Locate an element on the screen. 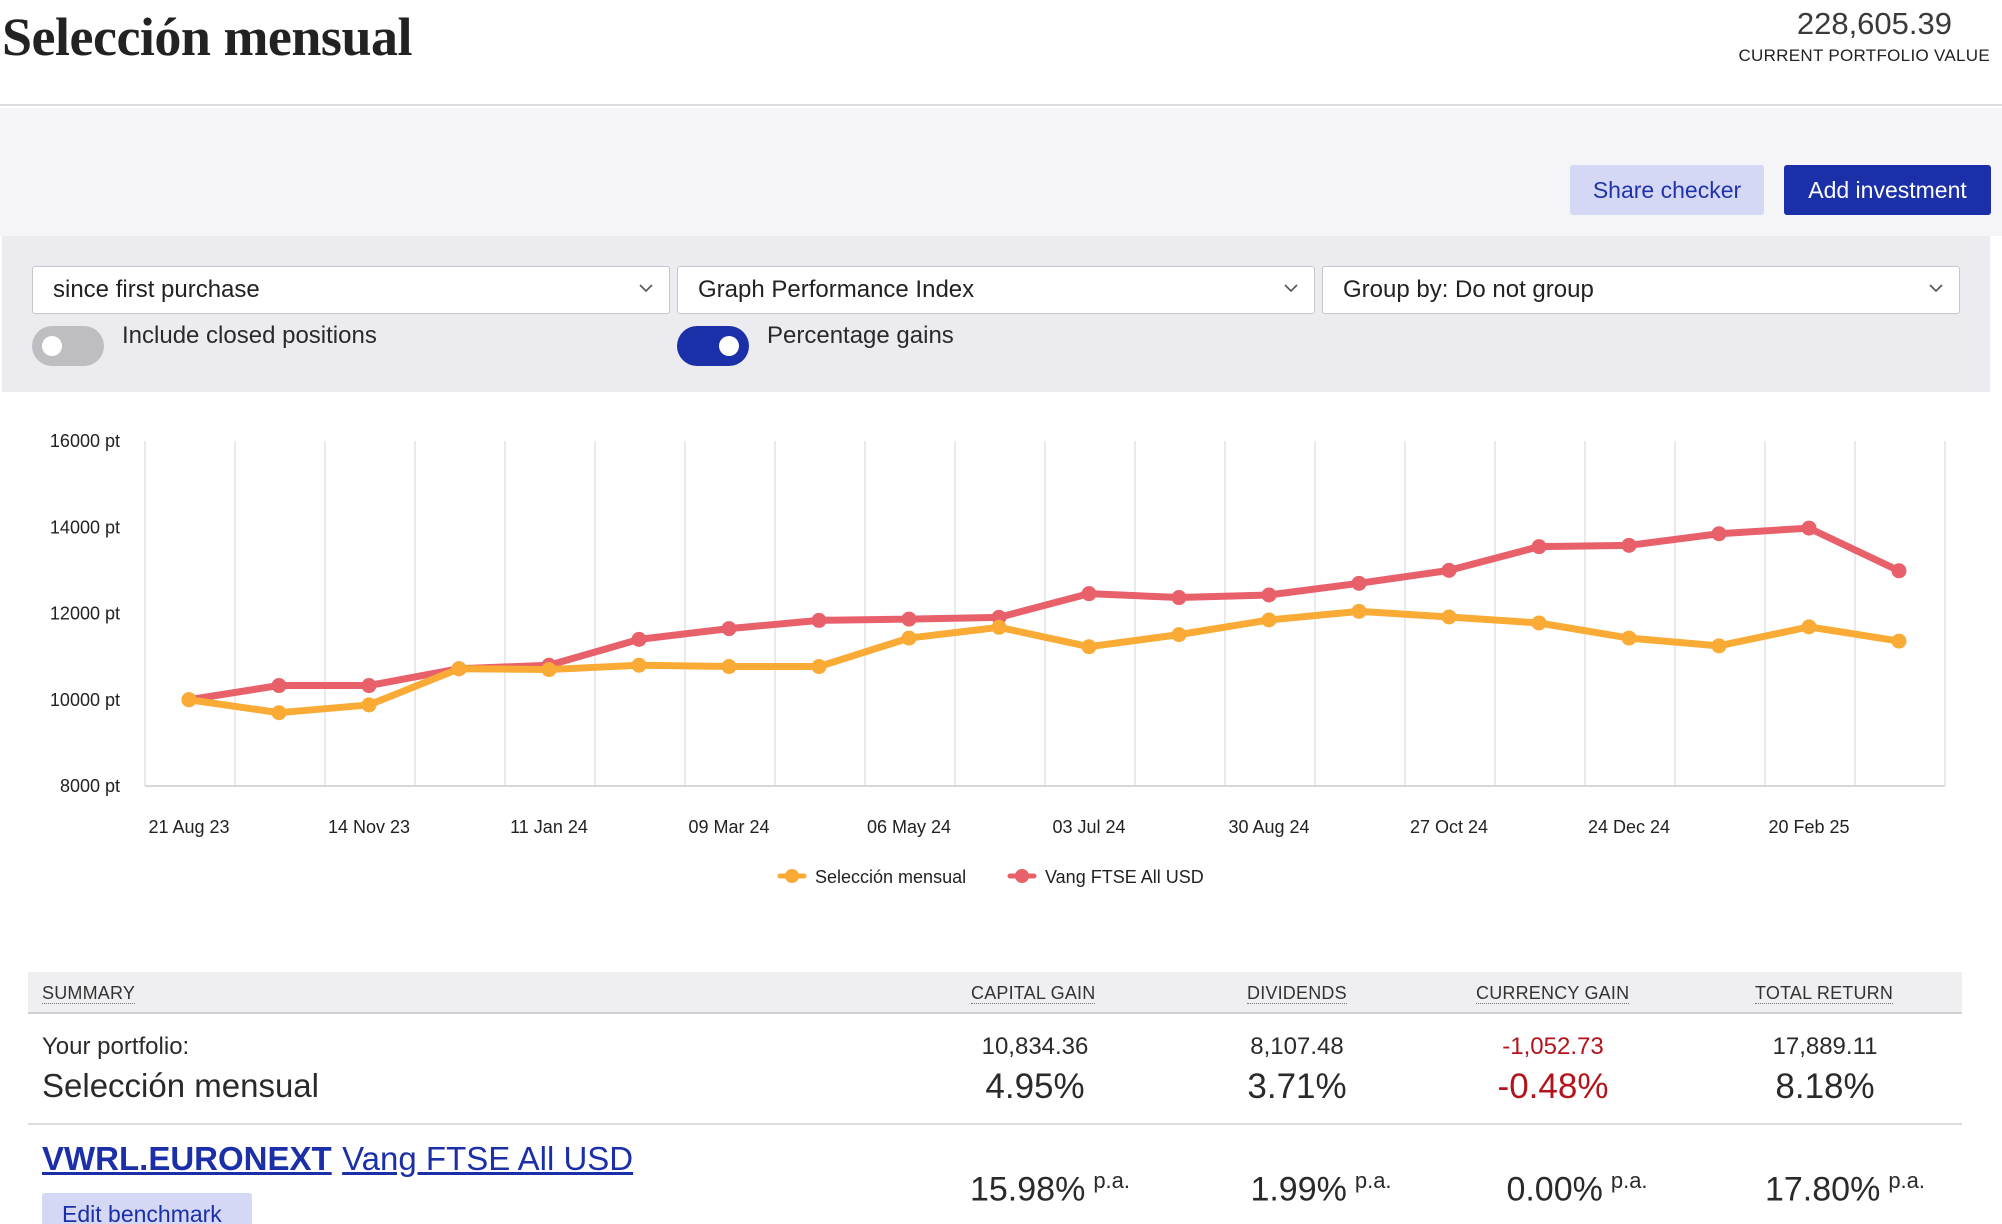  legend-label: Vang FTSE All USD is located at coordinates (1124, 877).